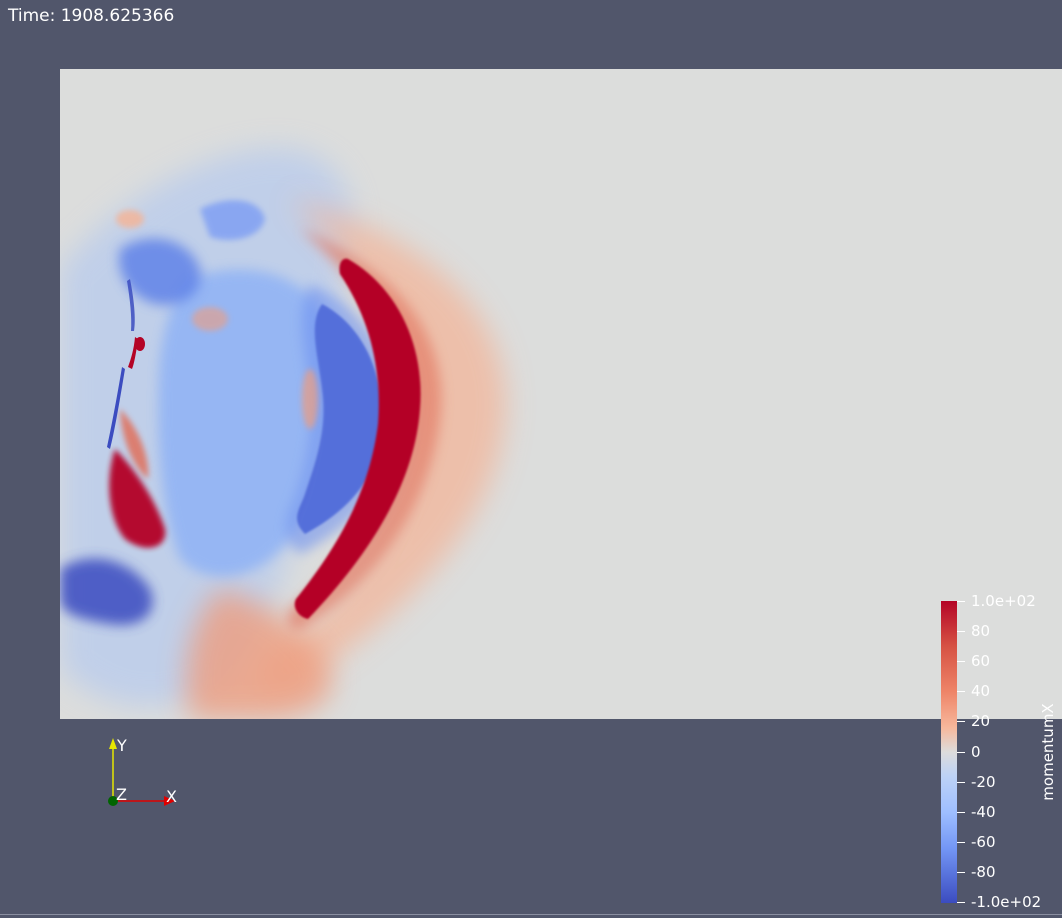  I want to click on color-legend-title: momentumX, so click(1048, 752).